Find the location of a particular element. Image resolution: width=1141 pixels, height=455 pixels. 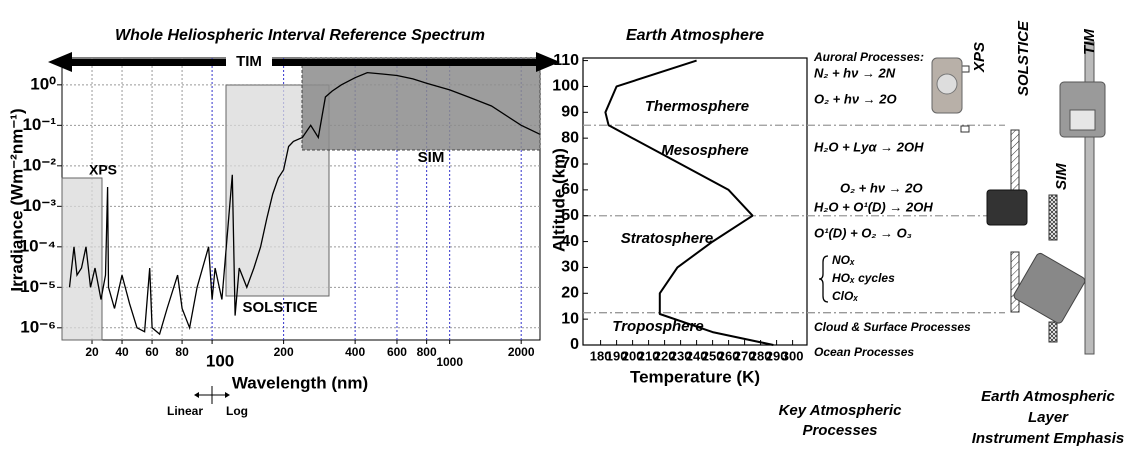

x-tick-label: 250 is located at coordinates (713, 355).